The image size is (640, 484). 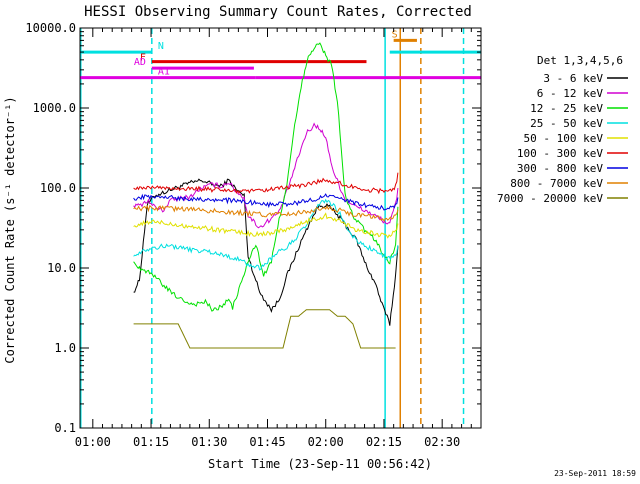 What do you see at coordinates (442, 442) in the screenshot?
I see `x-tick-label: 02:30` at bounding box center [442, 442].